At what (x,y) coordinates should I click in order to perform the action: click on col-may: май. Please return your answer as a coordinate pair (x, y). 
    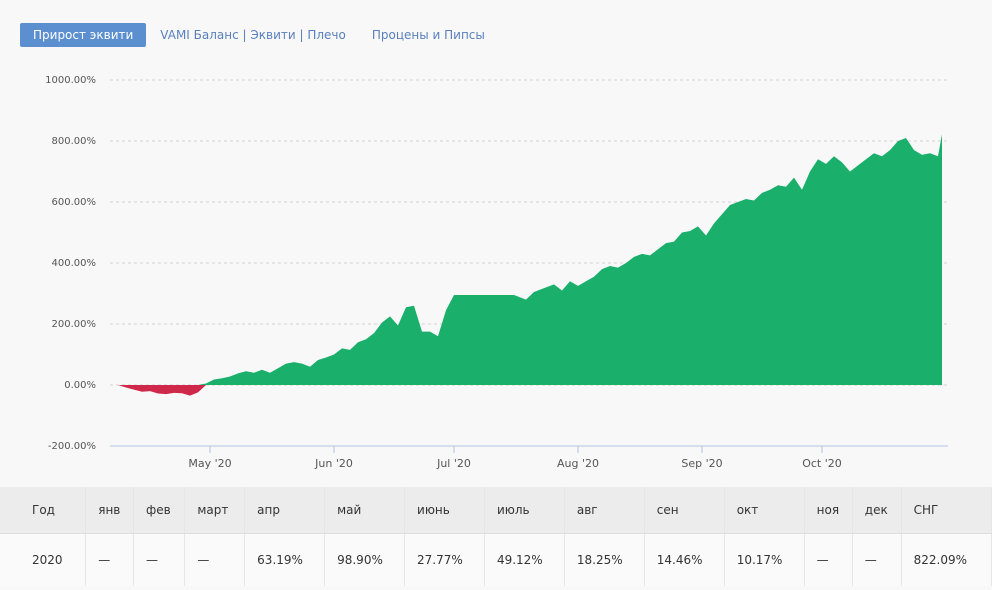
    Looking at the image, I should click on (365, 510).